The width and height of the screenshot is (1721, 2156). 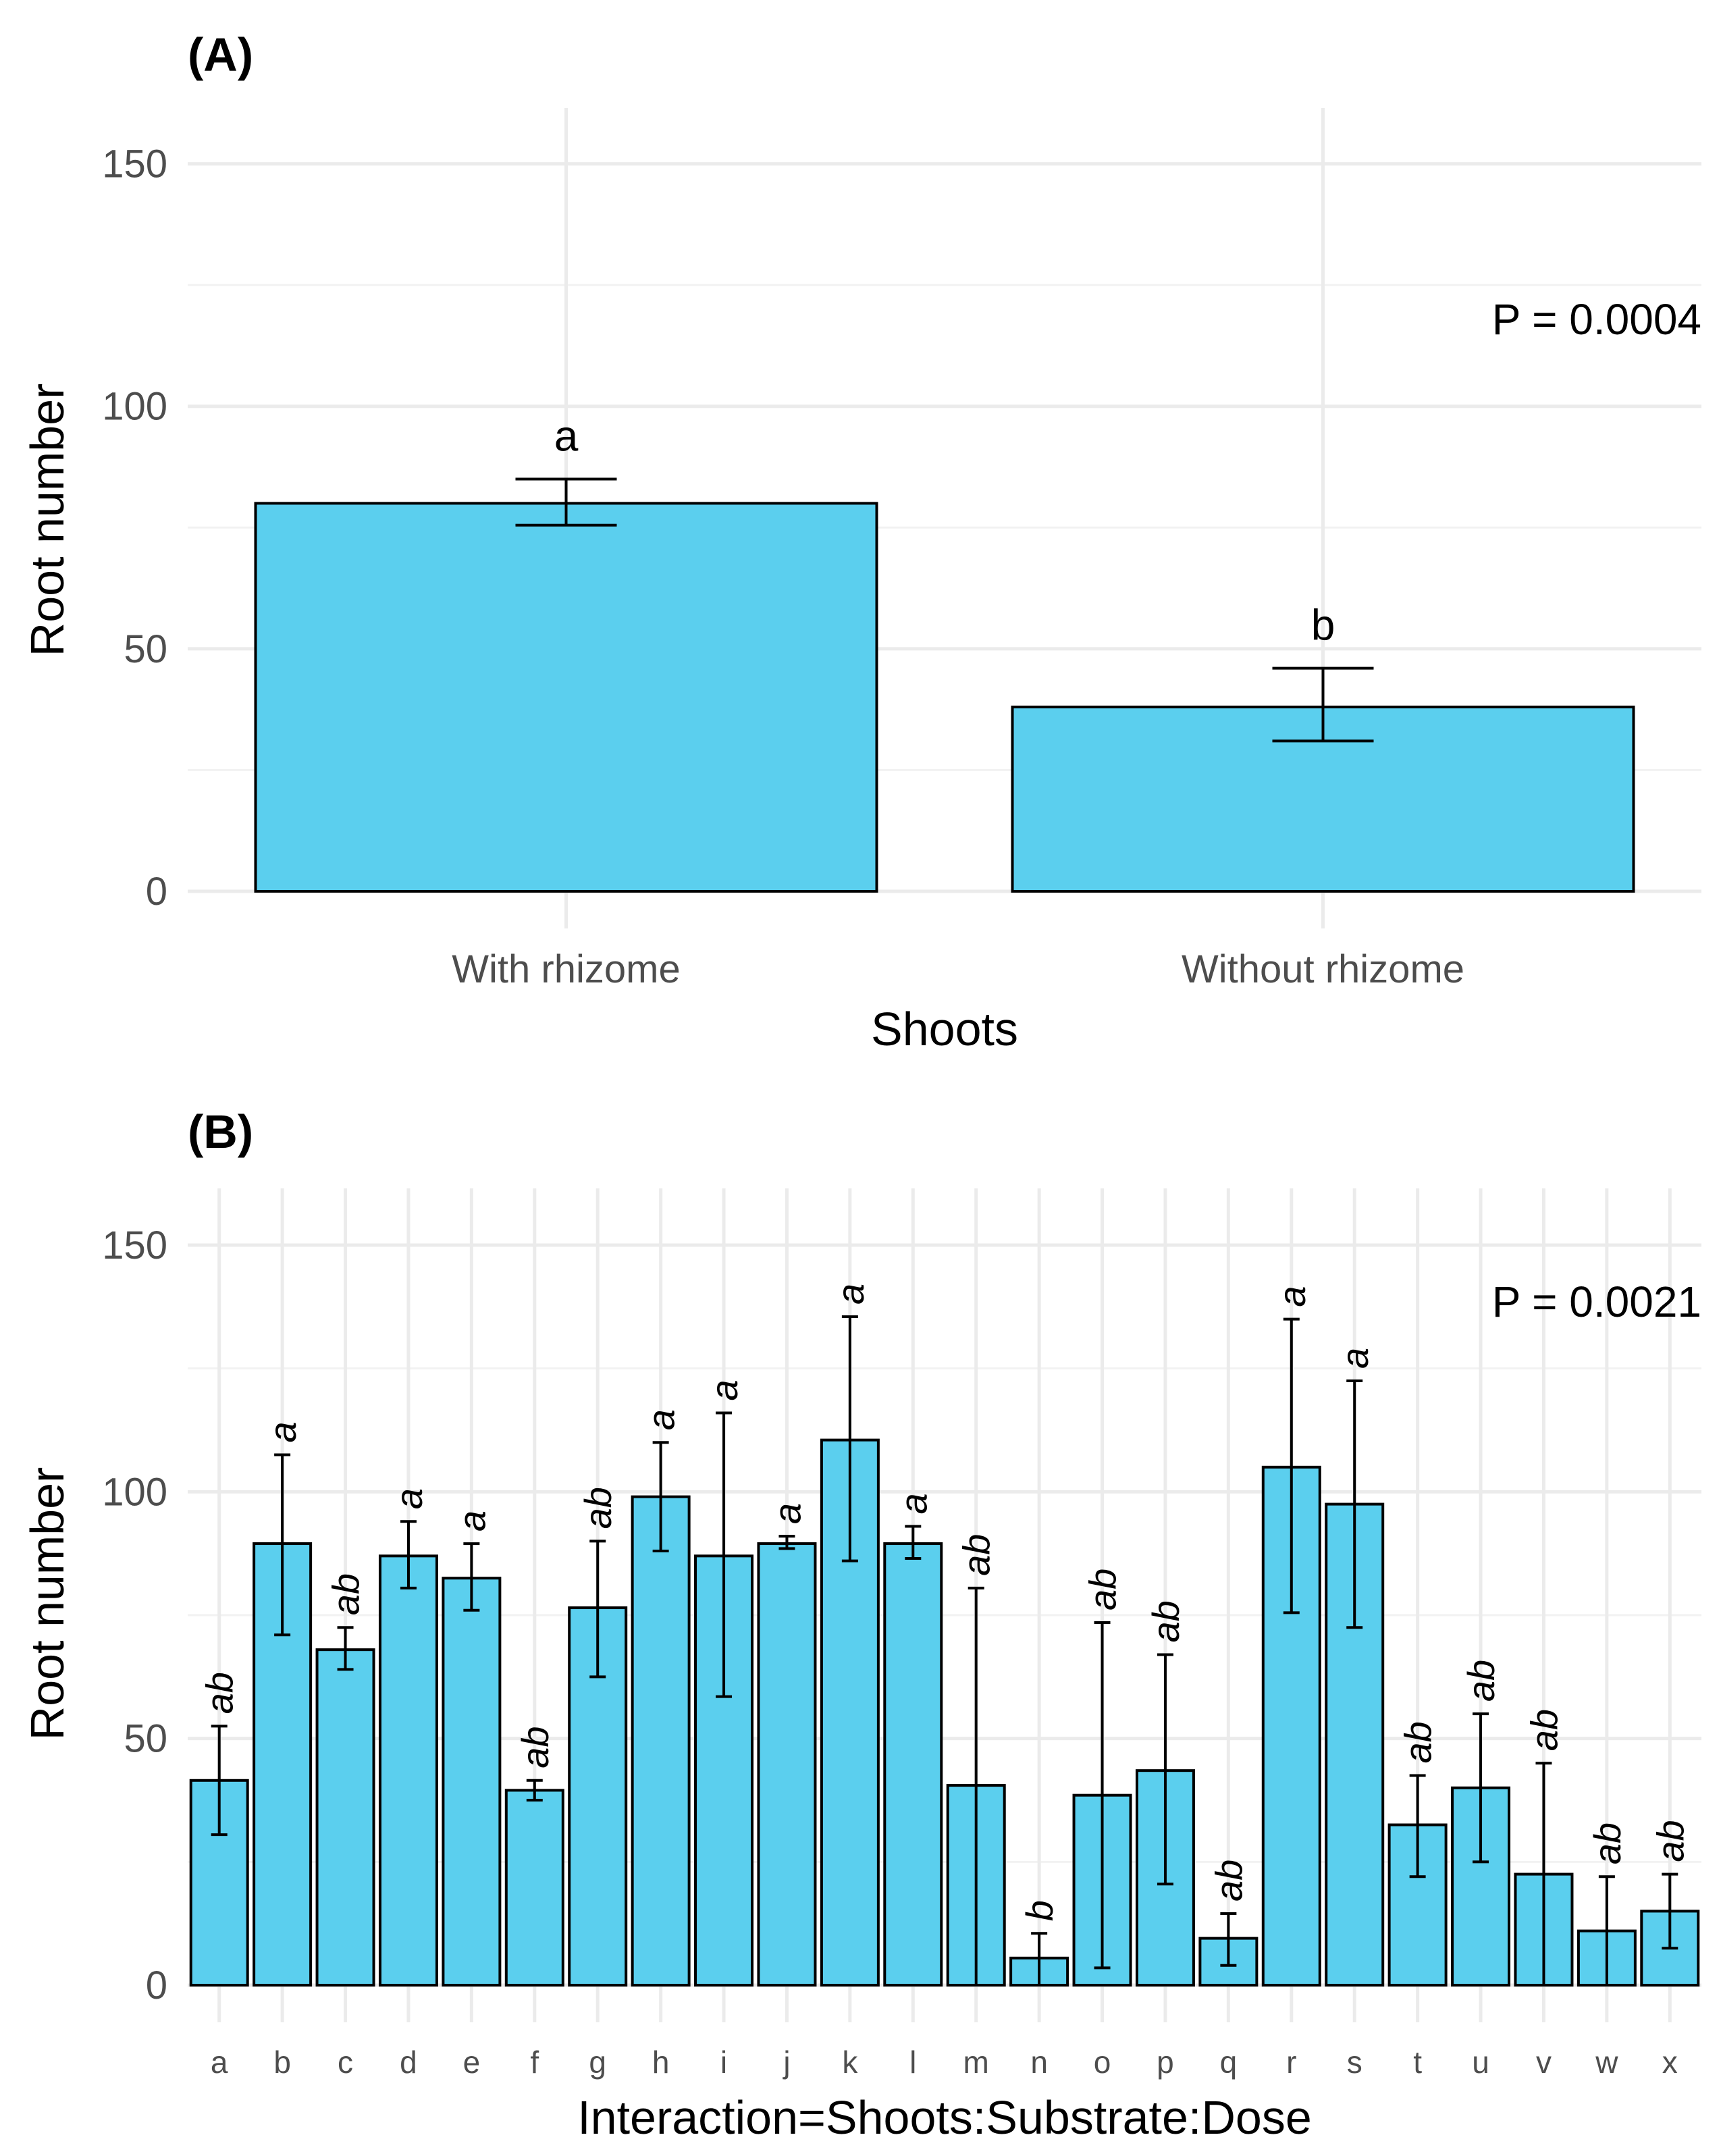 What do you see at coordinates (850, 2062) in the screenshot?
I see `x-tick-label: k` at bounding box center [850, 2062].